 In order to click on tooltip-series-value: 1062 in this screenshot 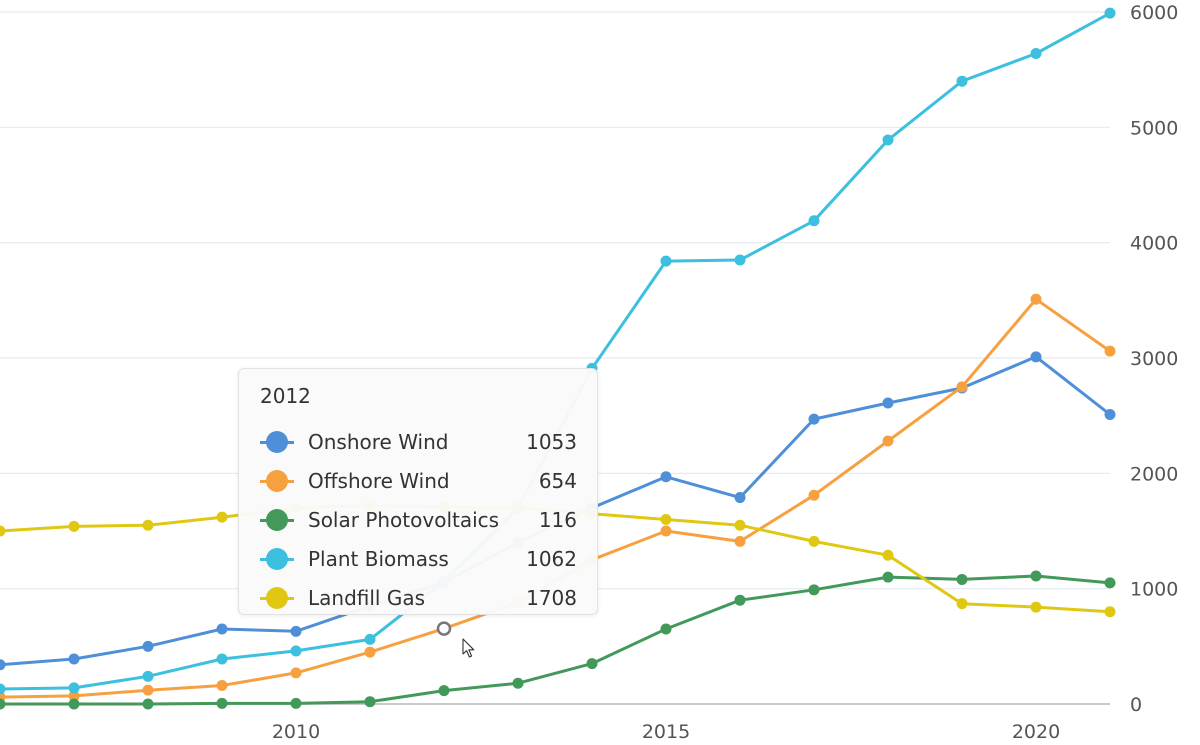, I will do `click(551, 558)`.